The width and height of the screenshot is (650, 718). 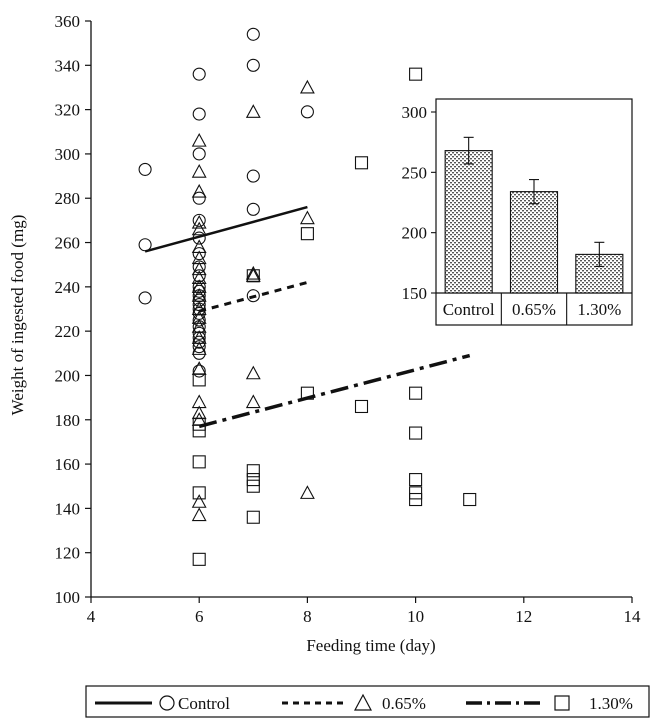 I want to click on inset-bars, so click(x=534, y=222).